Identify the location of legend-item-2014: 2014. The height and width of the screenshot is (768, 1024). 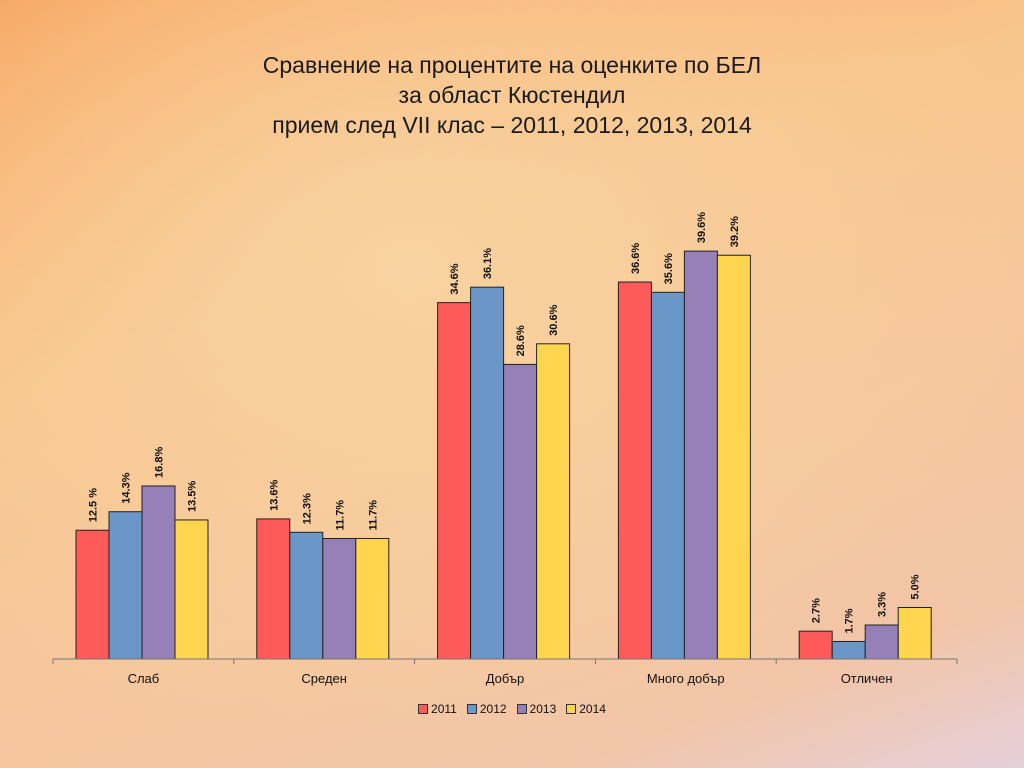
(586, 709).